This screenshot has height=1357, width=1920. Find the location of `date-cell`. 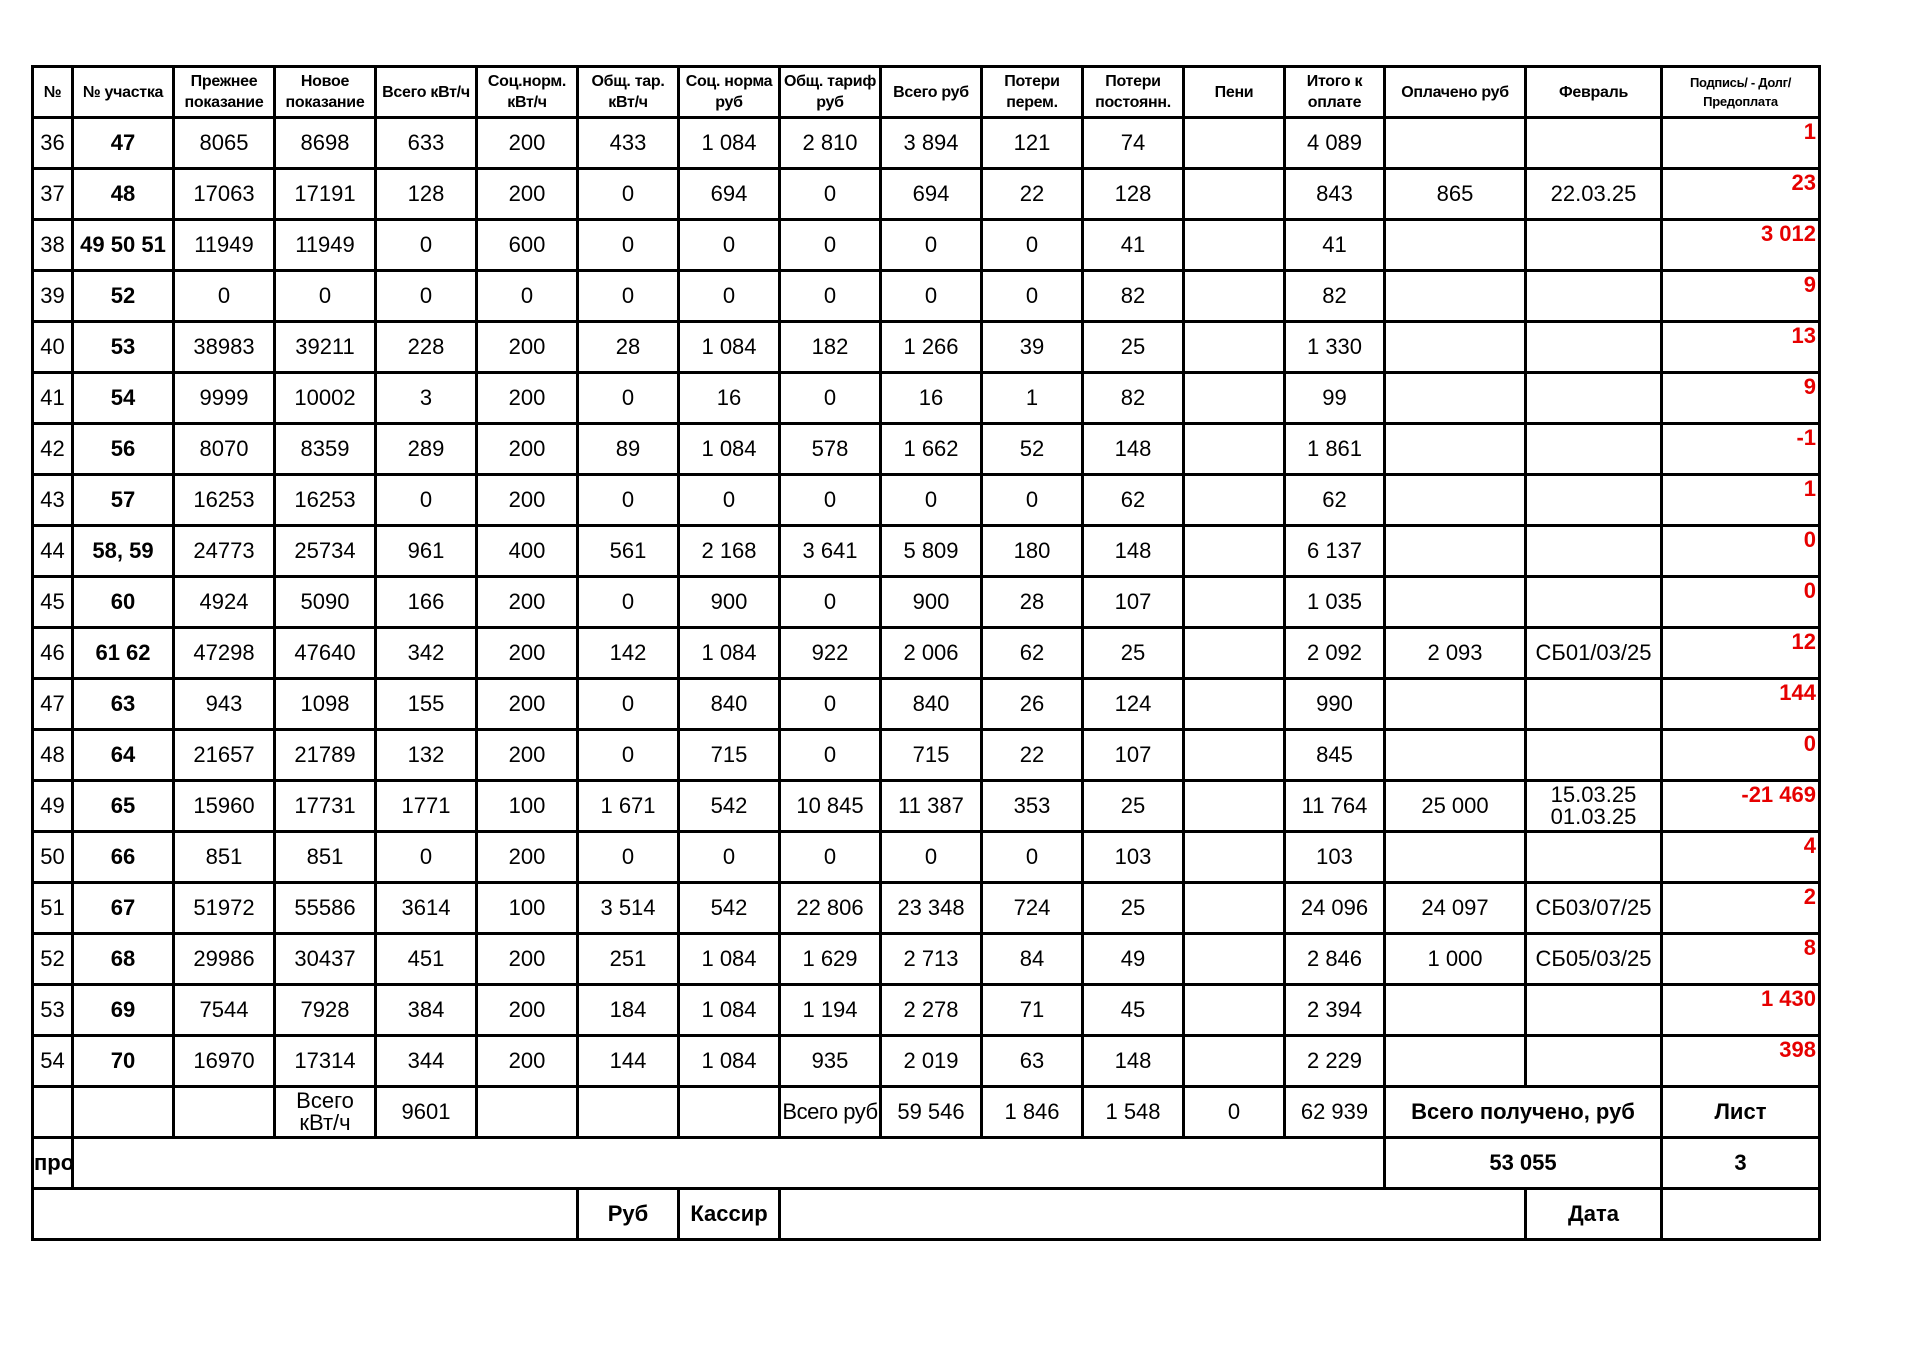

date-cell is located at coordinates (1740, 1214).